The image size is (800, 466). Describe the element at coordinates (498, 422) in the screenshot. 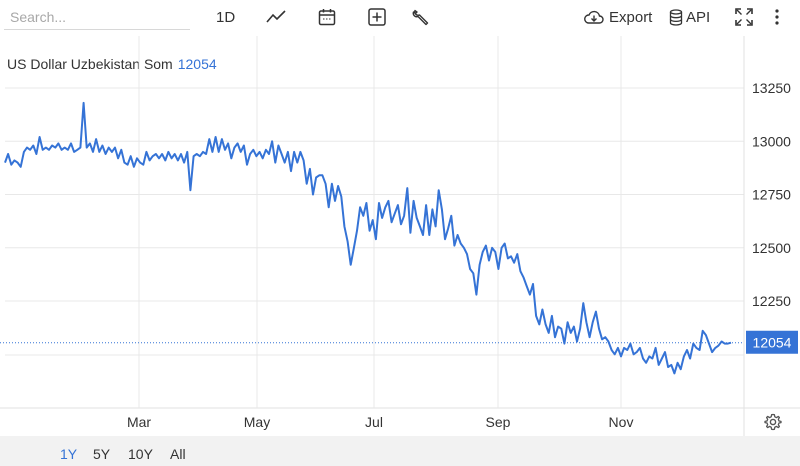

I see `x-tick-label: Sep` at that location.